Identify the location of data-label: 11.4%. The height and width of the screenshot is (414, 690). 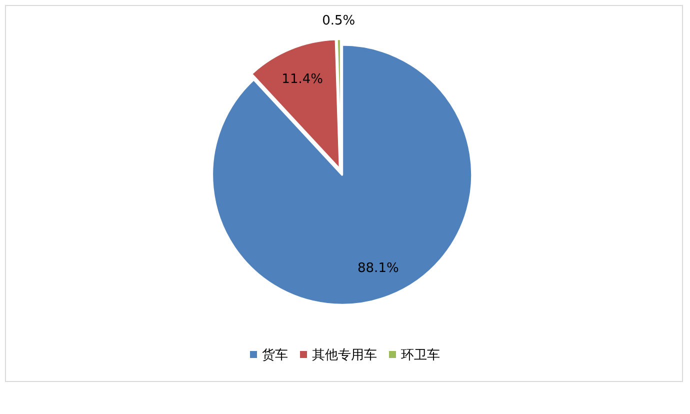
(302, 79).